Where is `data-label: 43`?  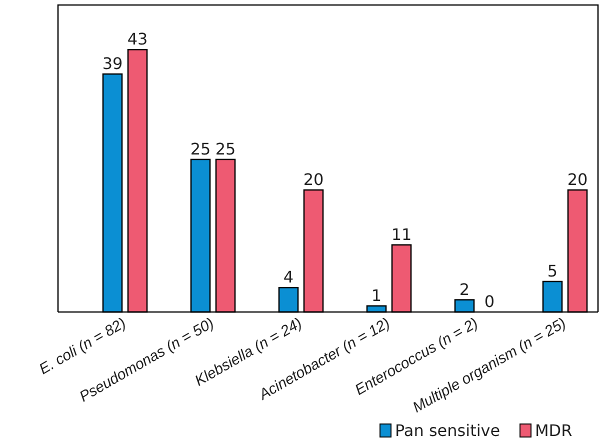
data-label: 43 is located at coordinates (137, 39).